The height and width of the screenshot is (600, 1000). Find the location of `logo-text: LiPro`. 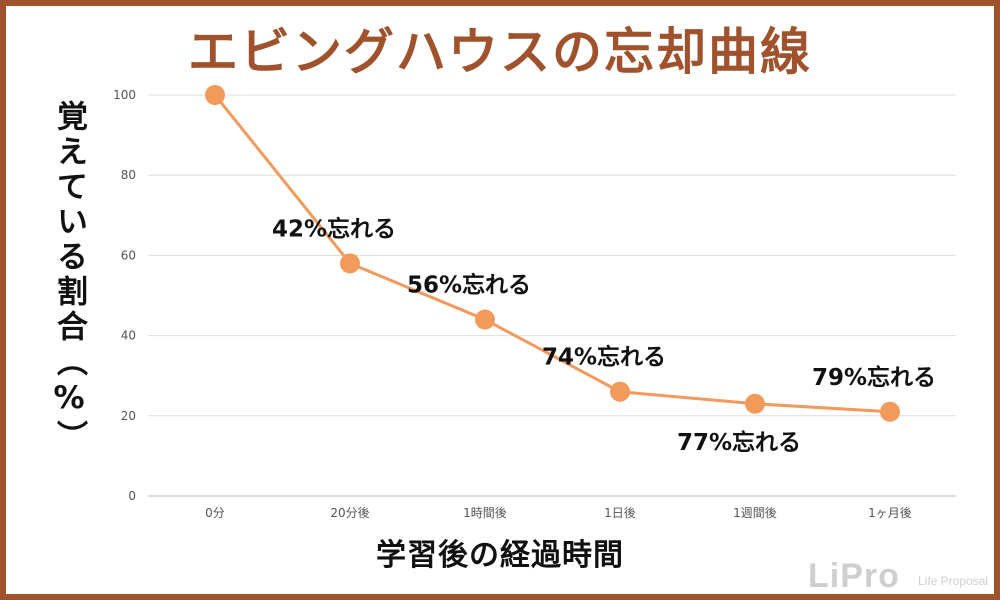

logo-text: LiPro is located at coordinates (854, 576).